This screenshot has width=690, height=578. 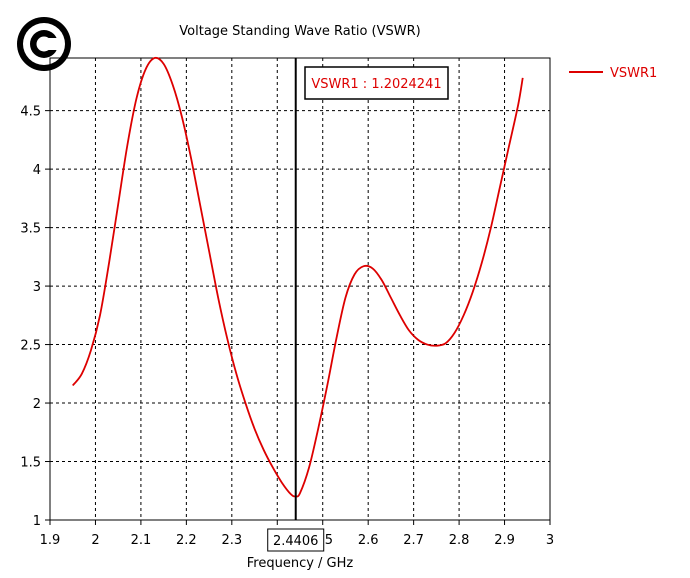 I want to click on x-tick-label: 2.2, so click(x=186, y=540).